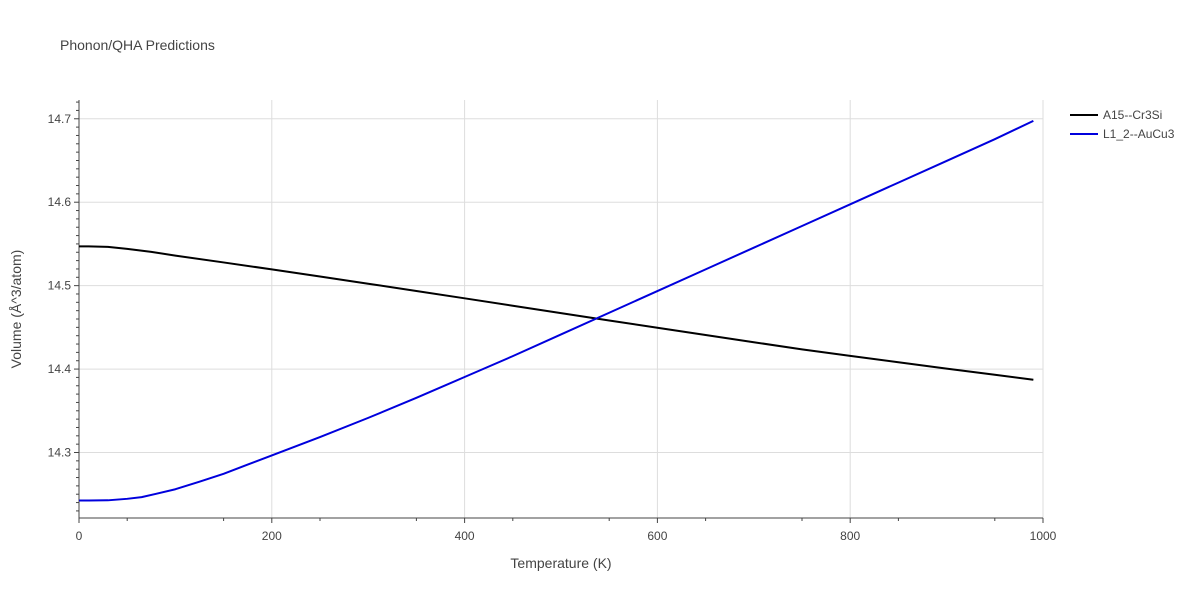 Image resolution: width=1200 pixels, height=600 pixels. What do you see at coordinates (60, 453) in the screenshot?
I see `y-tick-label: 14.3` at bounding box center [60, 453].